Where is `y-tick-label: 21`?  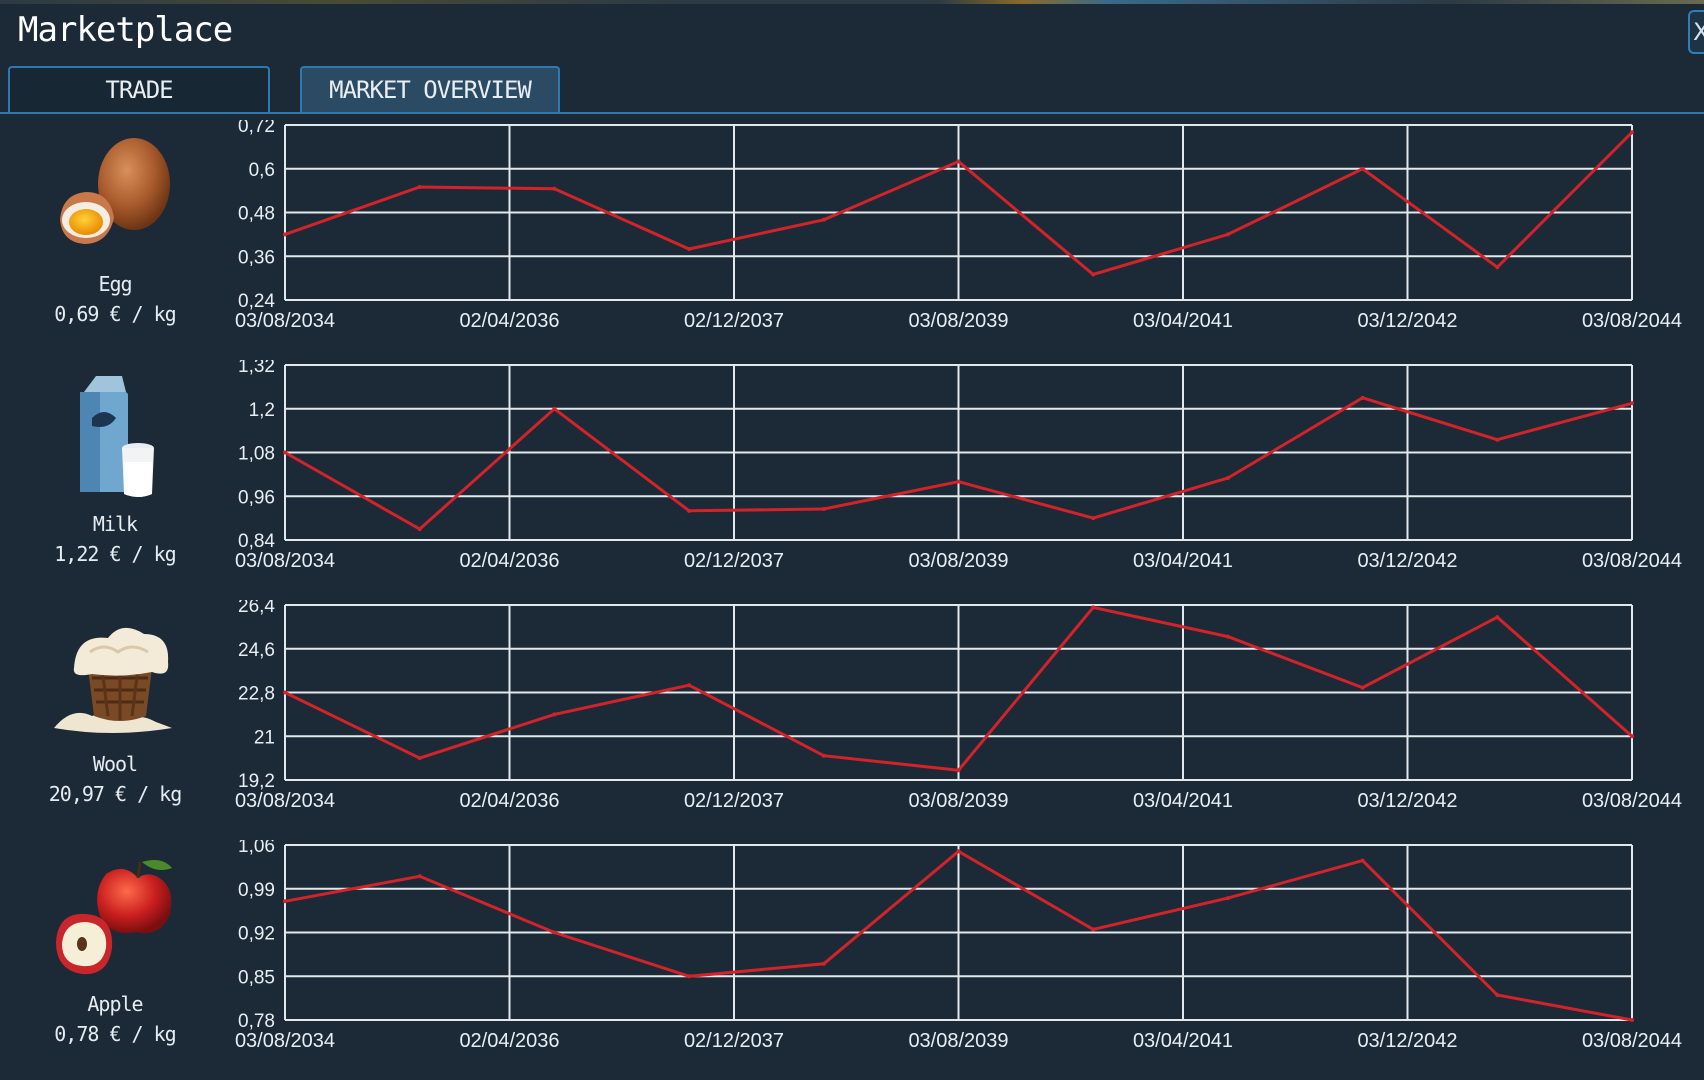 y-tick-label: 21 is located at coordinates (264, 737).